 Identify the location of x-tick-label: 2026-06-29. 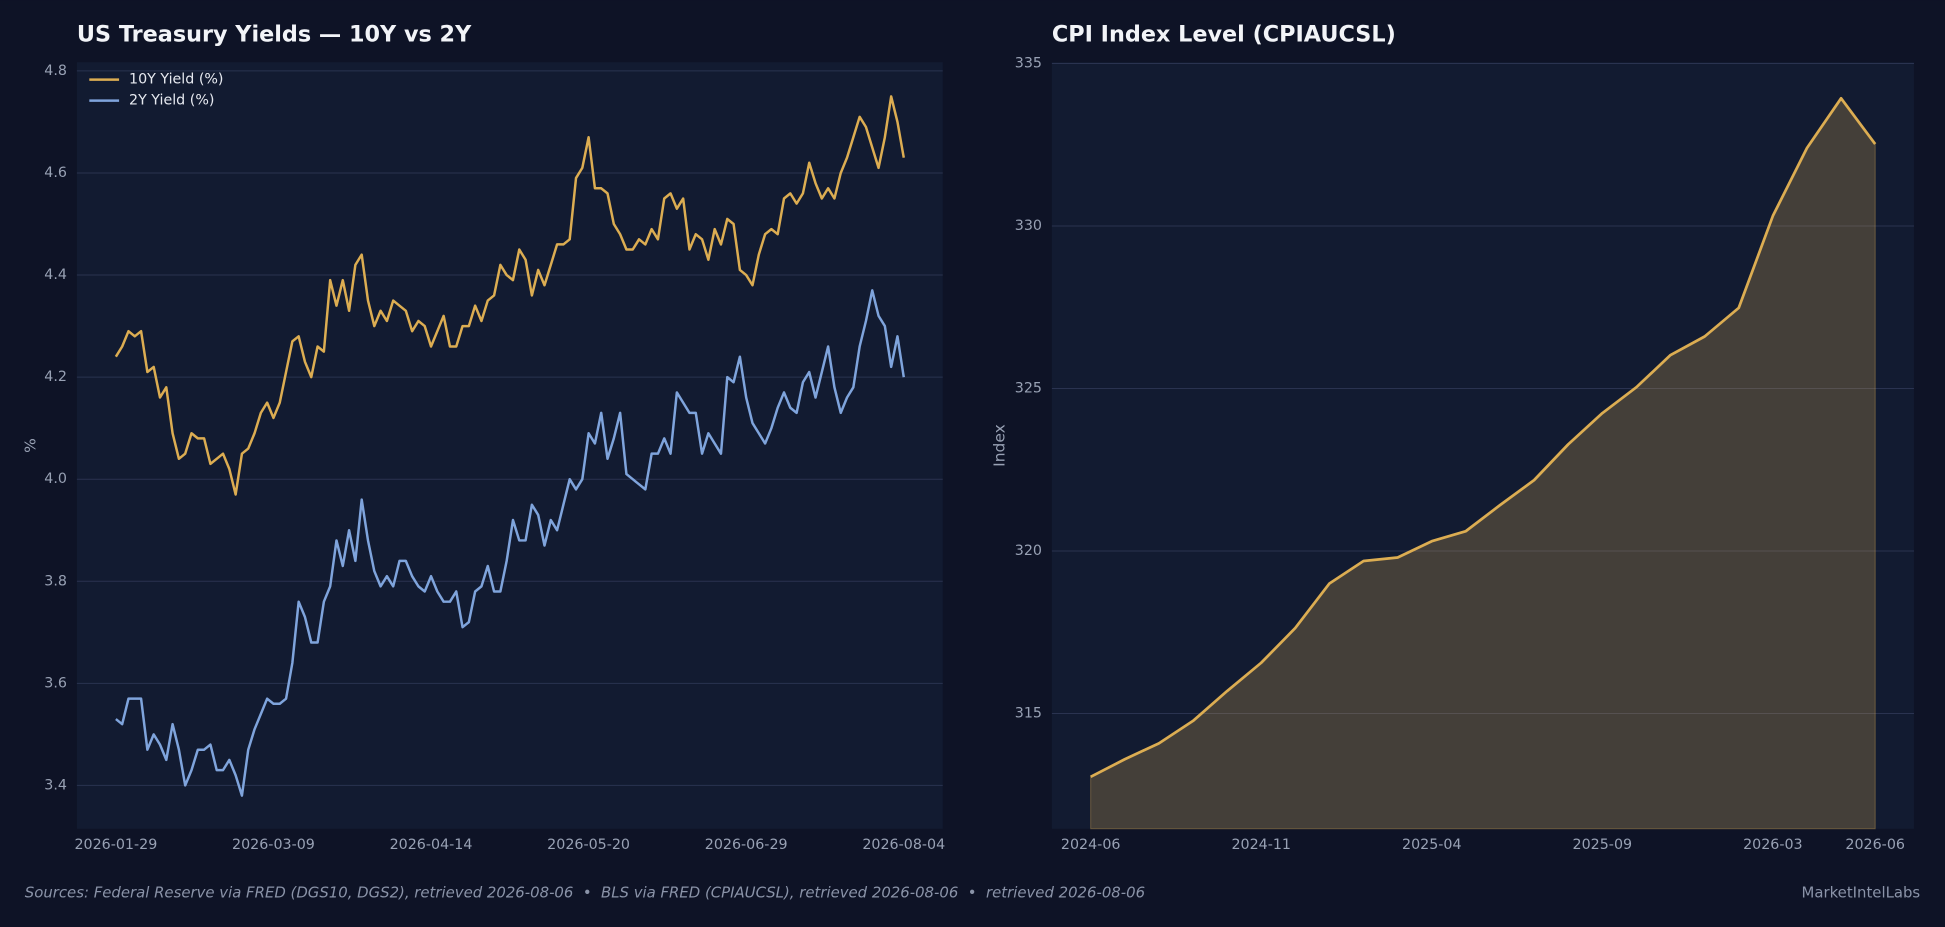
(746, 845).